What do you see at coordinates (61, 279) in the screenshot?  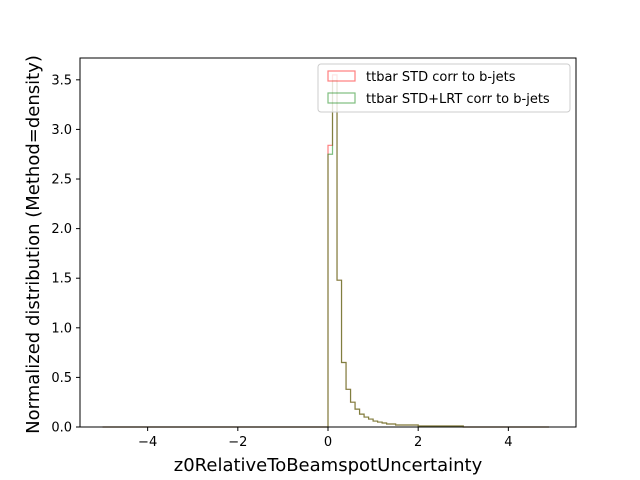 I see `y-tick-label: 1.5` at bounding box center [61, 279].